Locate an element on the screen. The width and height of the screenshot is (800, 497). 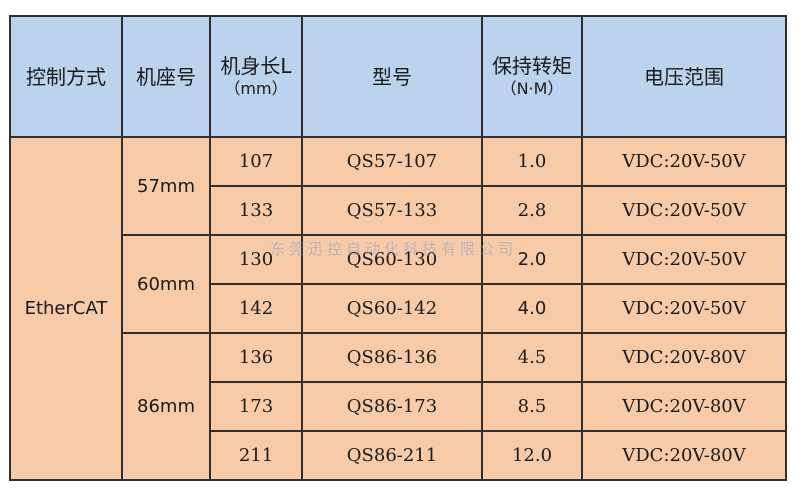
header-holding-torque: 保持转矩 （N·M） is located at coordinates (532, 76).